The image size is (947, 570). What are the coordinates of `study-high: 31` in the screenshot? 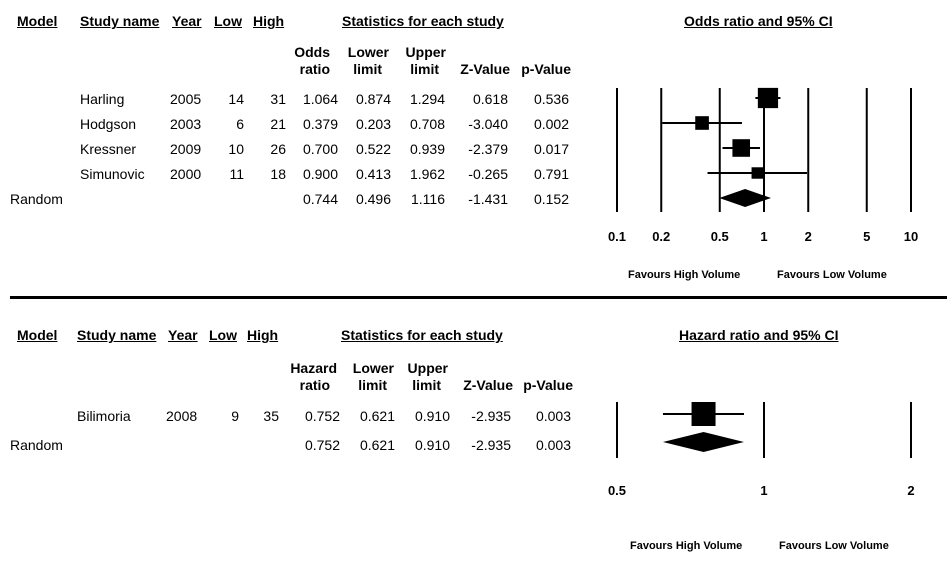 It's located at (278, 99).